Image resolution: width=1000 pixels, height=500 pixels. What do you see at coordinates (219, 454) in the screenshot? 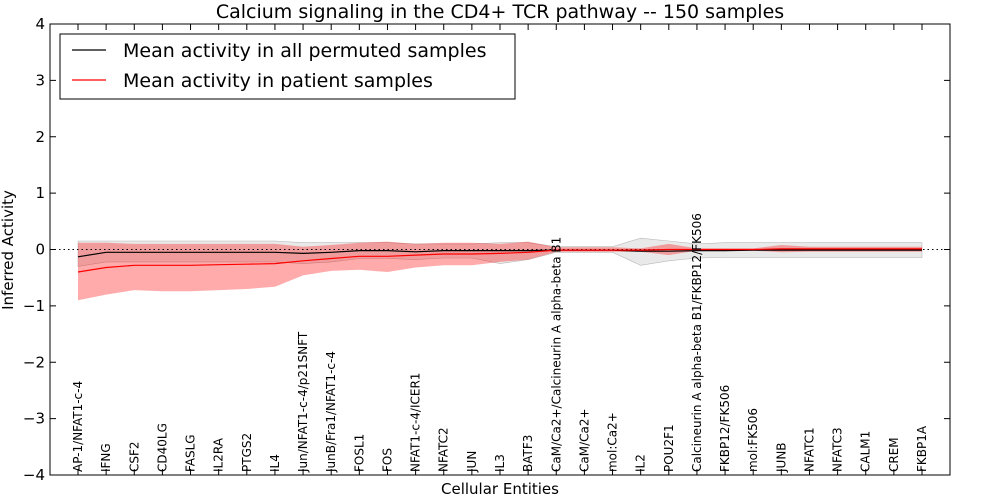
I see `x-tick-label: IL2RA` at bounding box center [219, 454].